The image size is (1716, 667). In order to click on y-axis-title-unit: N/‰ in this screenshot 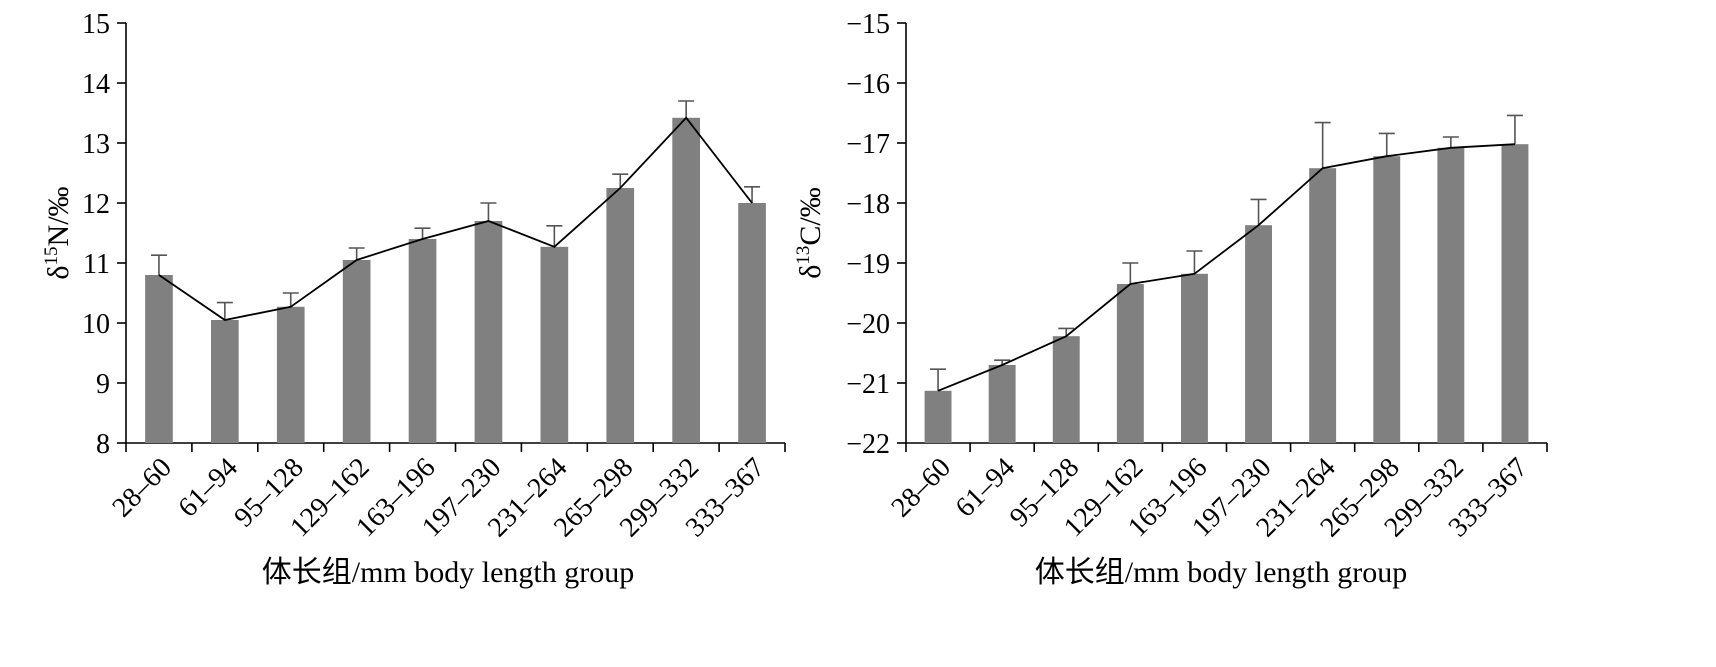, I will do `click(58, 216)`.